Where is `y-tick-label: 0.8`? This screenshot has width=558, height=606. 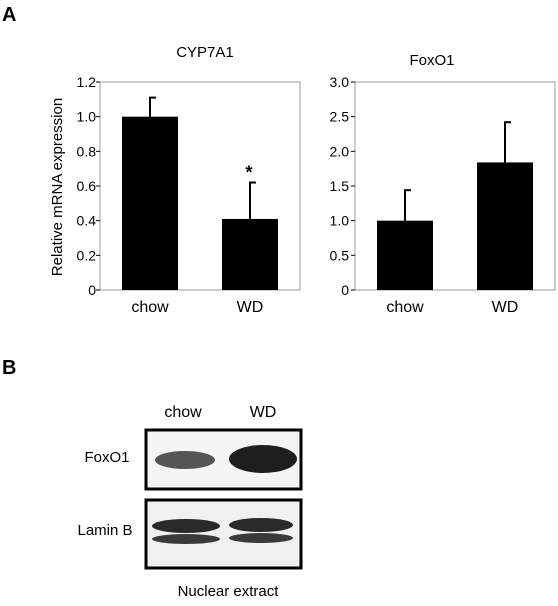
y-tick-label: 0.8 is located at coordinates (87, 151).